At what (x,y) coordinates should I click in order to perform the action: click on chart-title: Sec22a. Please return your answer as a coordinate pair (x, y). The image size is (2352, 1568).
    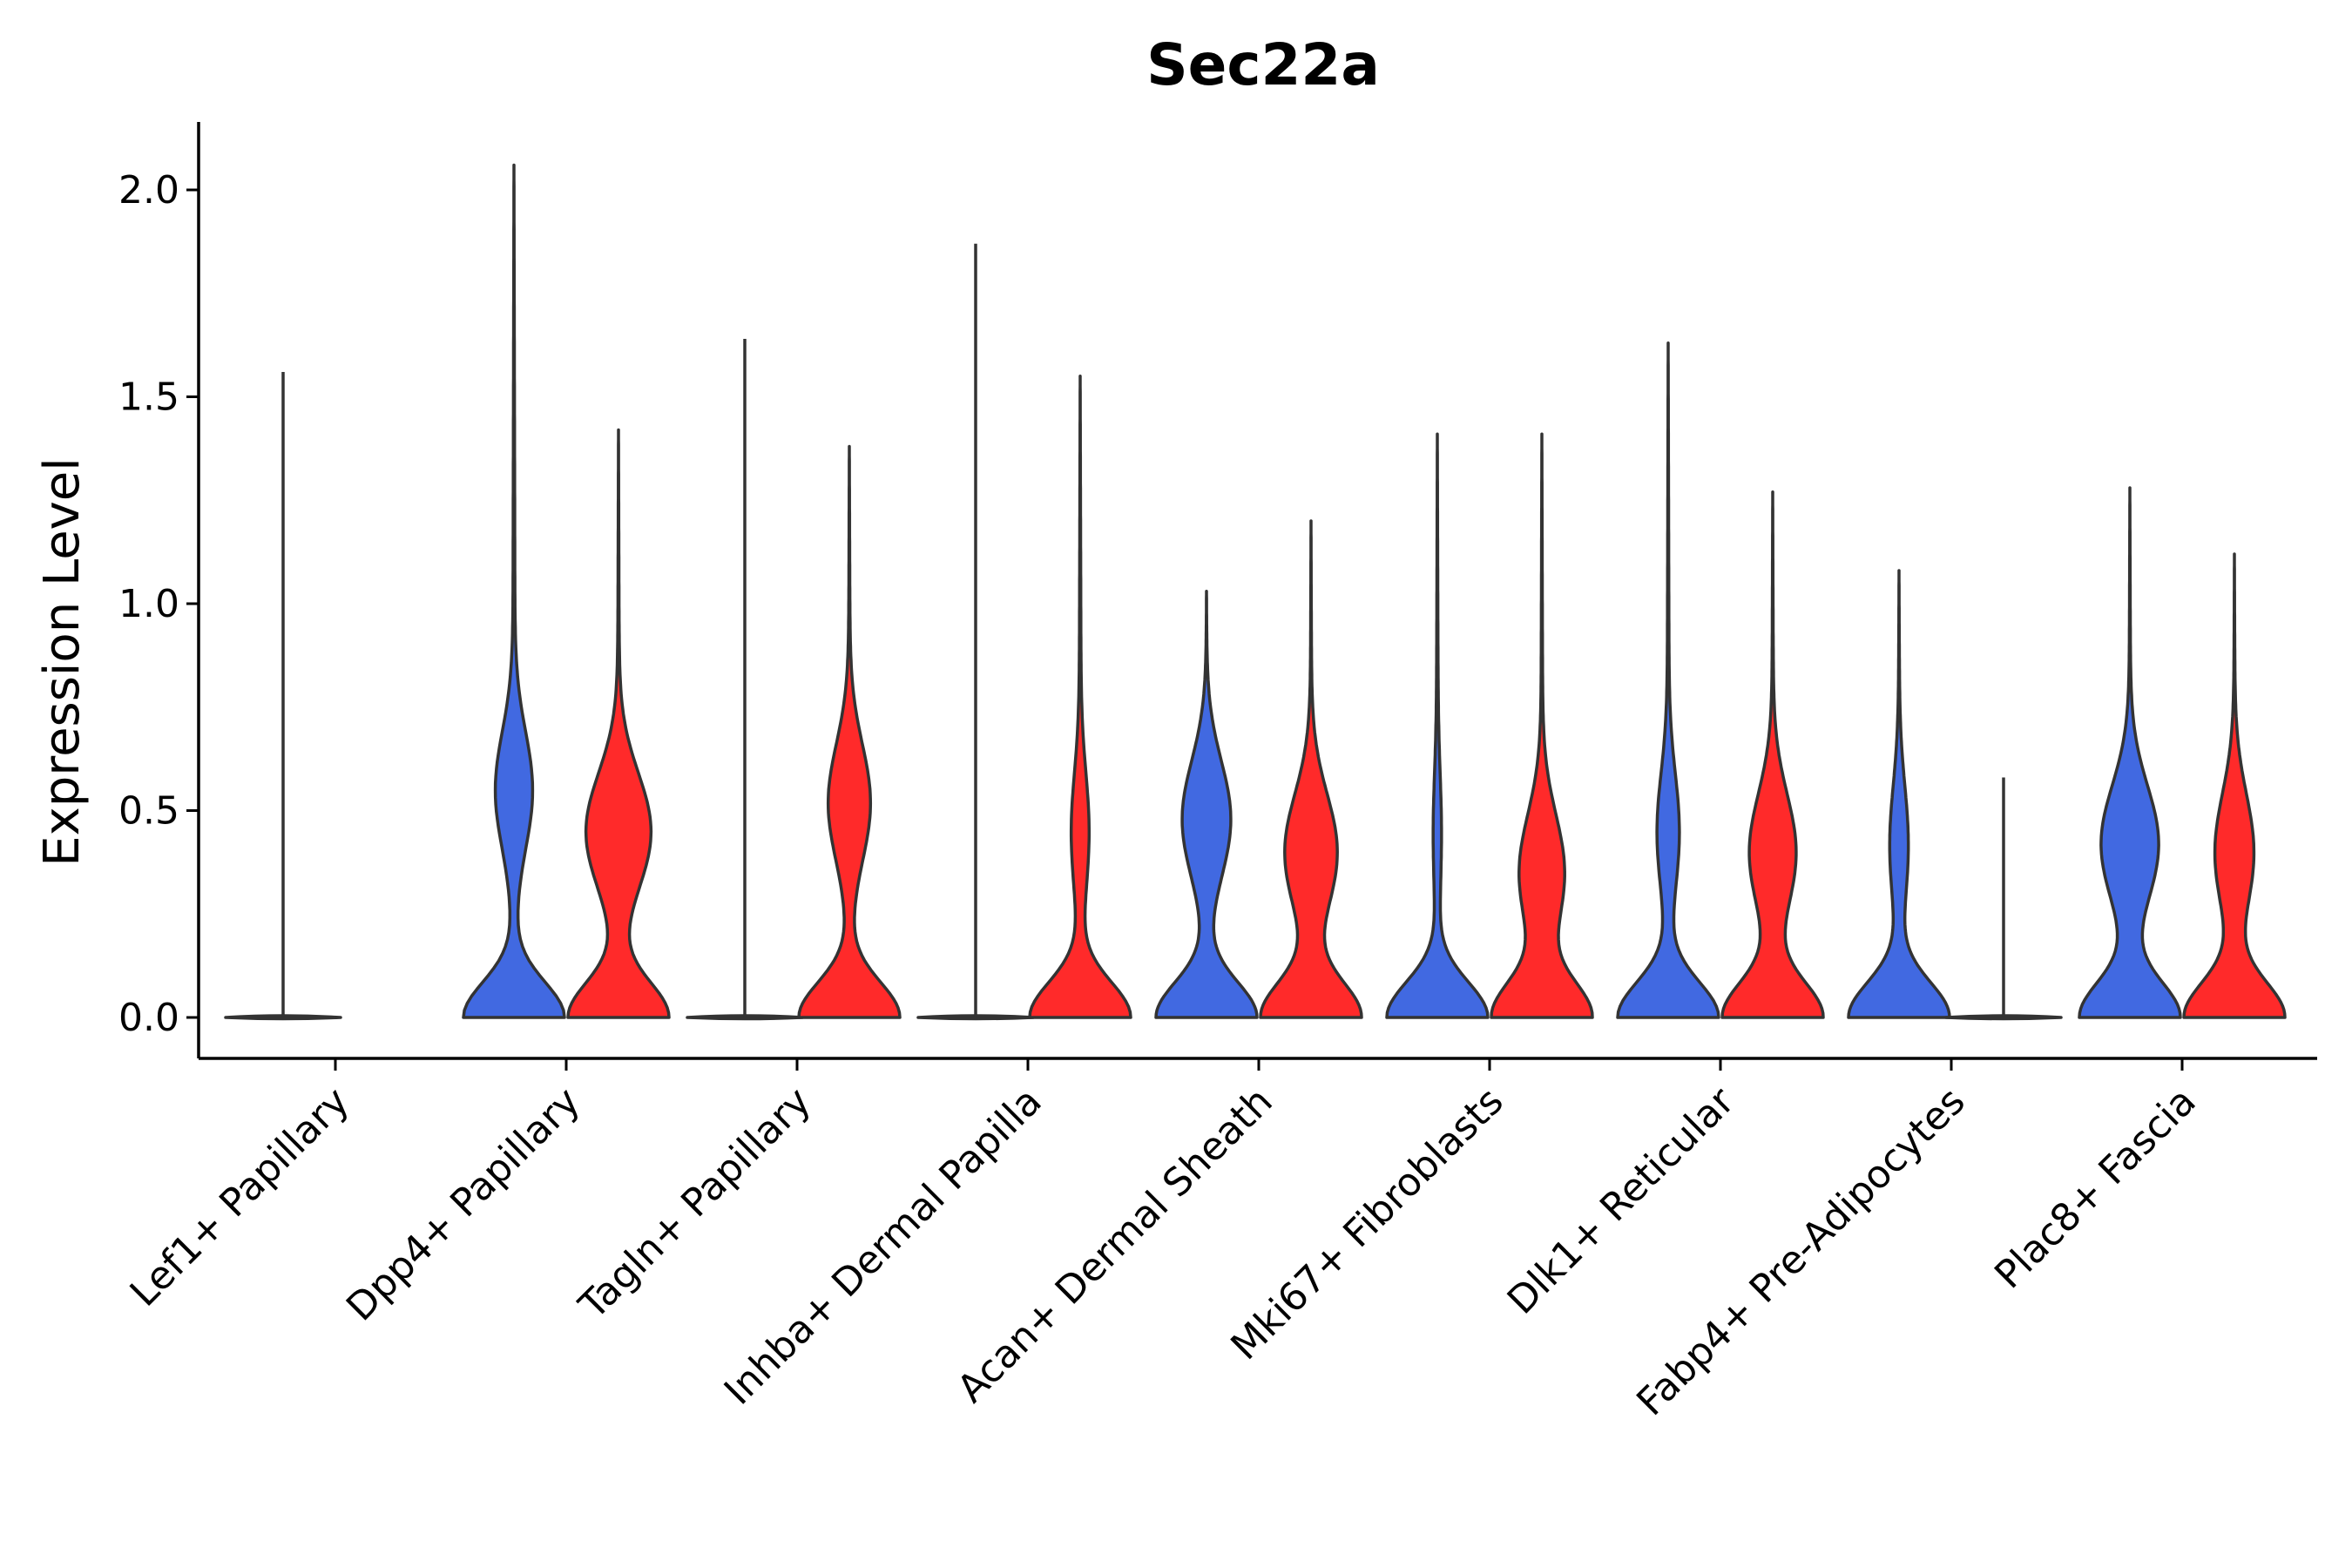
    Looking at the image, I should click on (1263, 64).